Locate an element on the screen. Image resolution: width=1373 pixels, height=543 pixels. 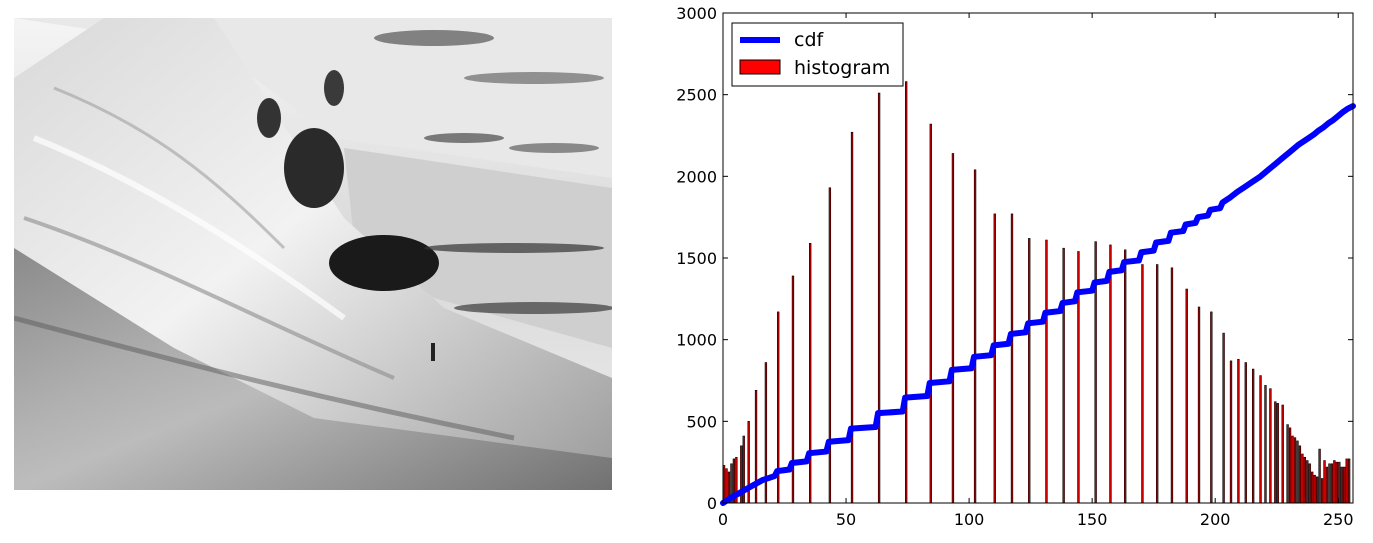
y-tick-label: 2500 is located at coordinates (696, 95).